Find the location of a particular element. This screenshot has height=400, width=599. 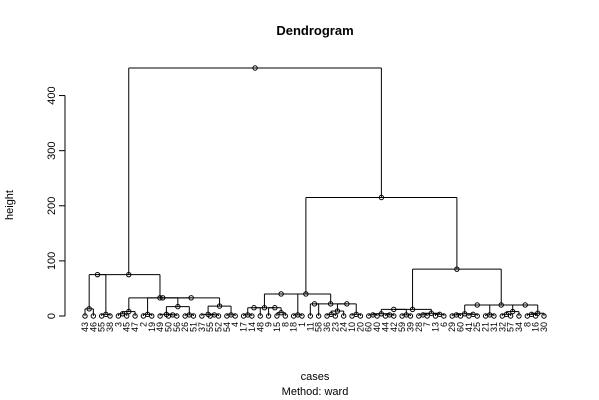

leaf-label: 45 is located at coordinates (127, 327).